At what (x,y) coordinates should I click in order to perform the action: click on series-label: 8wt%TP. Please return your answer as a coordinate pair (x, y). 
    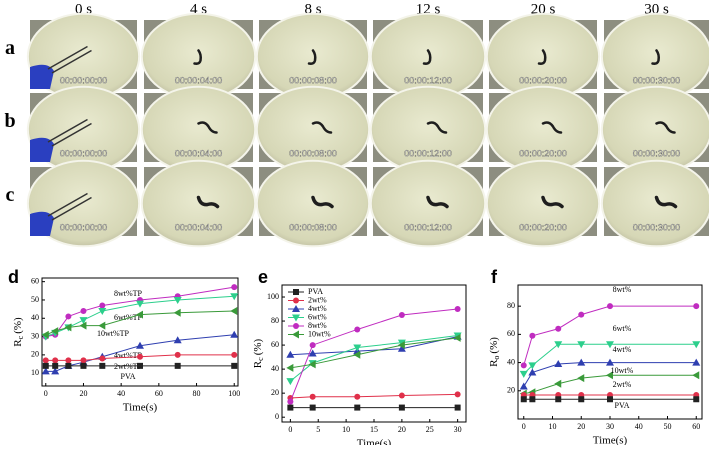
    Looking at the image, I should click on (128, 293).